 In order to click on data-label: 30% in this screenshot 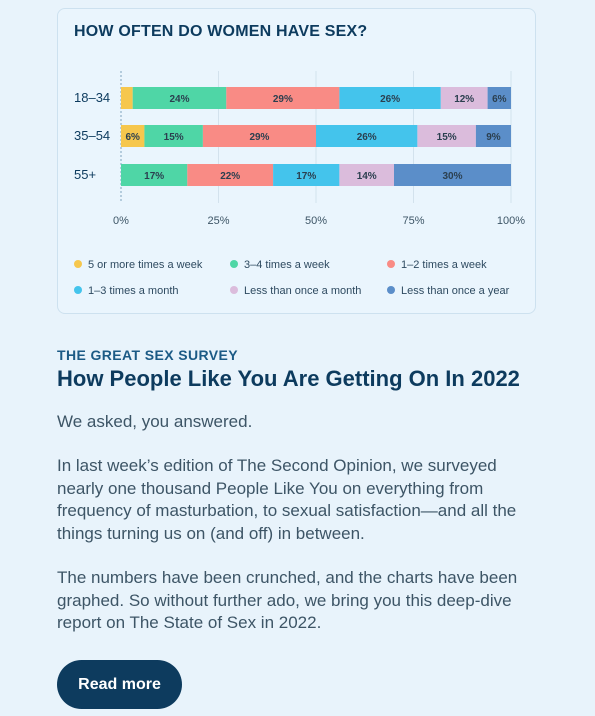, I will do `click(452, 176)`.